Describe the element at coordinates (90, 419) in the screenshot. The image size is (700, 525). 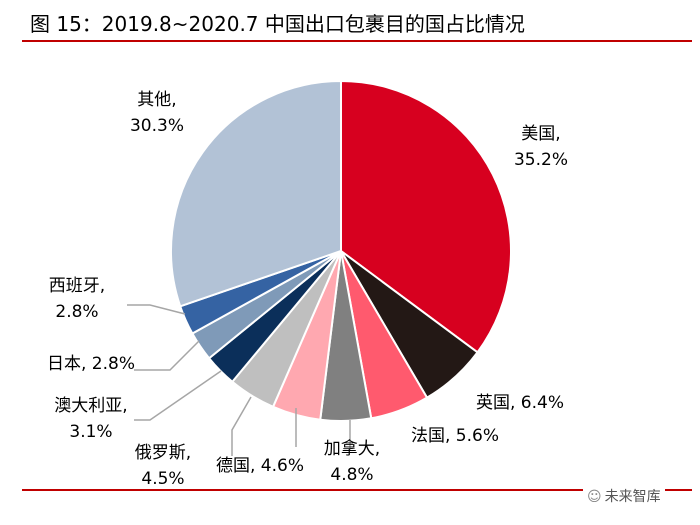
I see `slice-label-7: 澳大利亚, 3.1%` at that location.